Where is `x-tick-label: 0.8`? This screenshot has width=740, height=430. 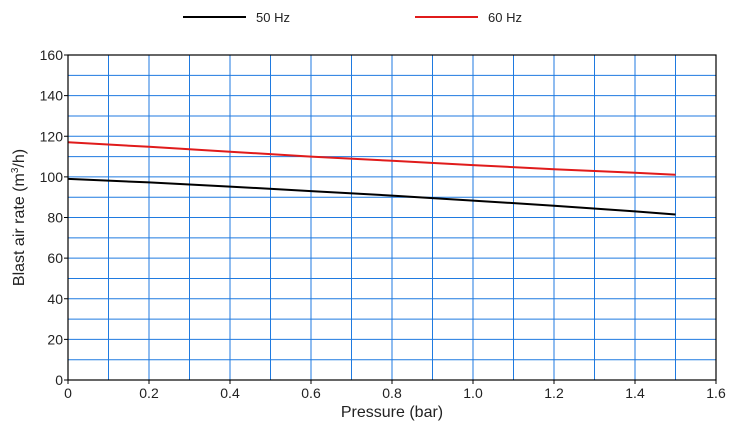
x-tick-label: 0.8 is located at coordinates (392, 393).